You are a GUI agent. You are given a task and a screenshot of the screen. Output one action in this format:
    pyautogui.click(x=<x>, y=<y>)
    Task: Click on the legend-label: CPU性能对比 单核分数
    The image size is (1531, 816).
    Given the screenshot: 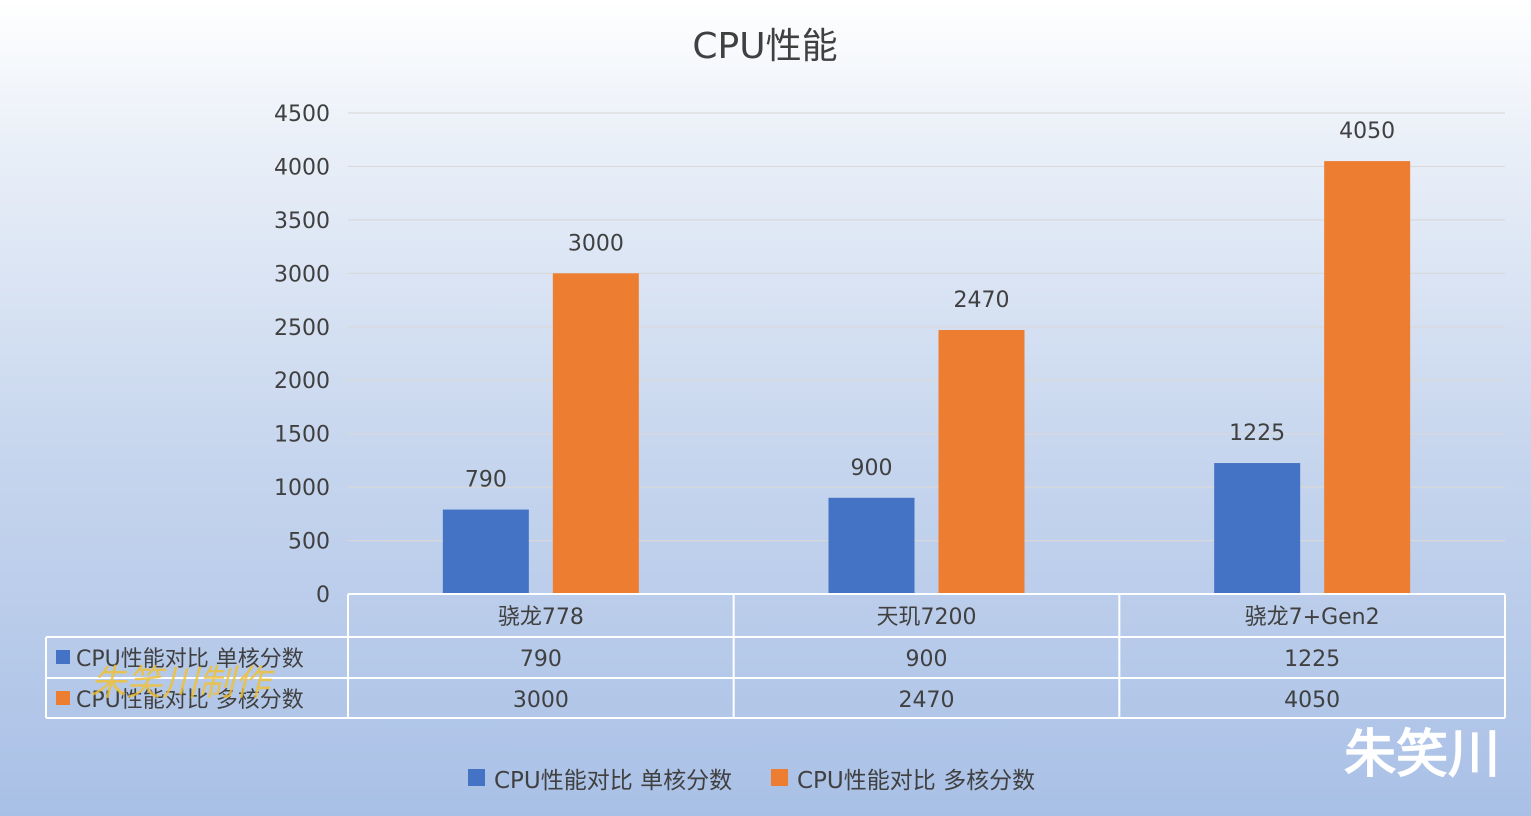 What is the action you would take?
    pyautogui.click(x=613, y=781)
    